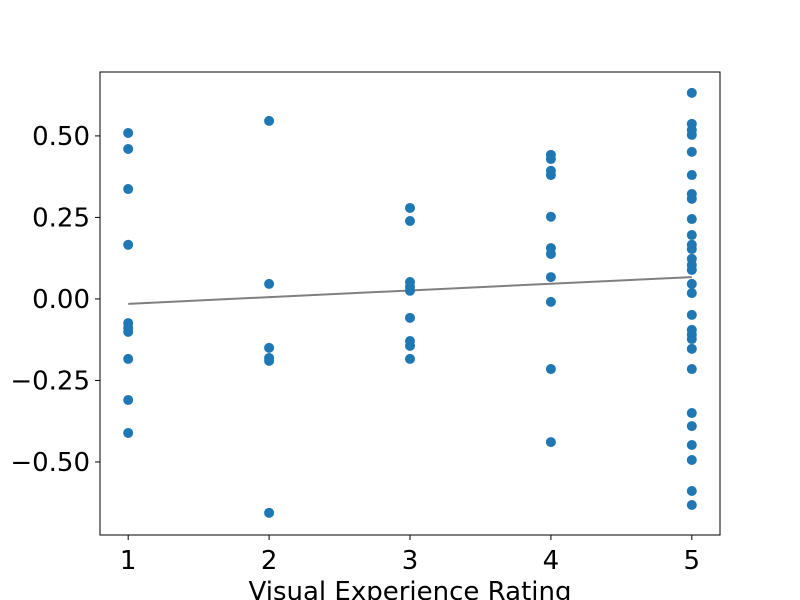 This screenshot has height=600, width=800. I want to click on x-tick-label: 3, so click(410, 561).